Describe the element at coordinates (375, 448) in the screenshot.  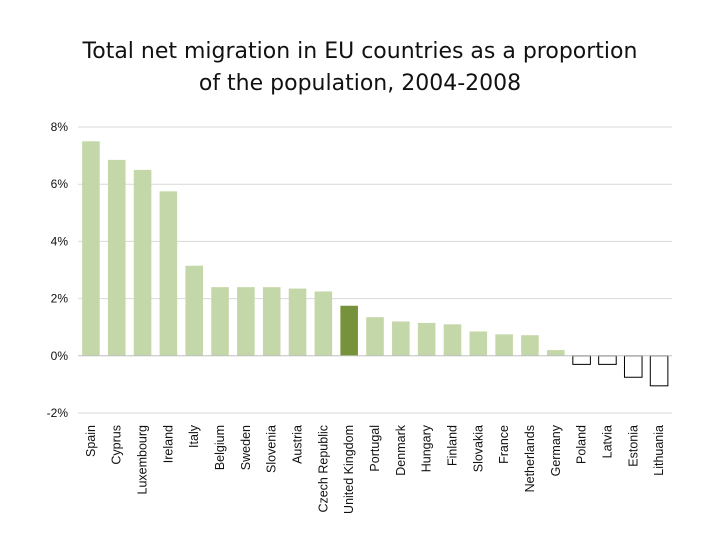
I see `category-label: Portugal` at that location.